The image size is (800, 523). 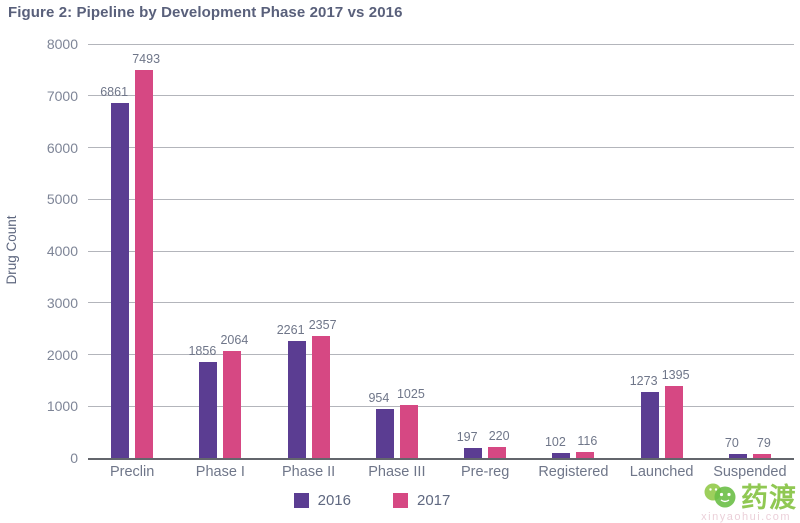 What do you see at coordinates (555, 442) in the screenshot?
I see `value-label-2016: 102` at bounding box center [555, 442].